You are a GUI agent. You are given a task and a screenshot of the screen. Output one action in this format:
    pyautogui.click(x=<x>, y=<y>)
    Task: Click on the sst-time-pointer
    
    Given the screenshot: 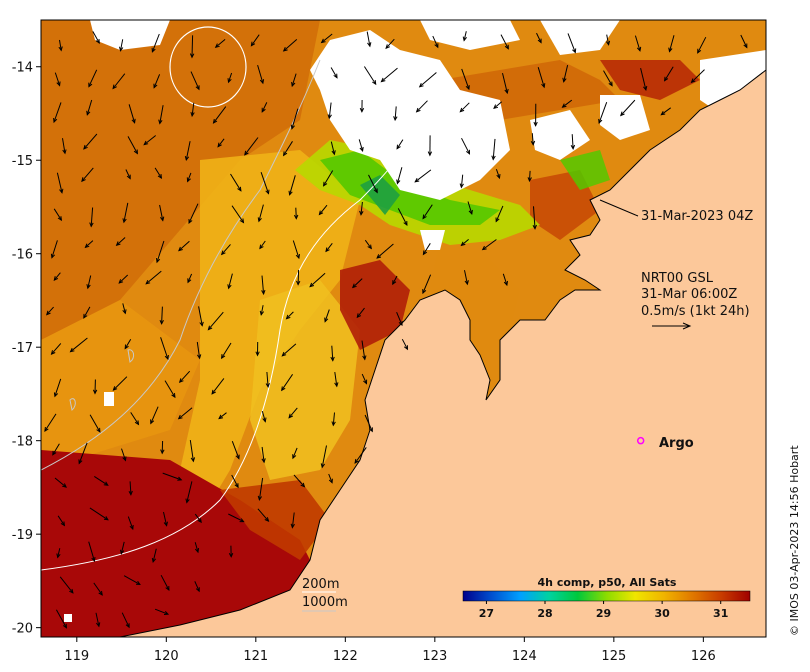 What is the action you would take?
    pyautogui.click(x=619, y=208)
    